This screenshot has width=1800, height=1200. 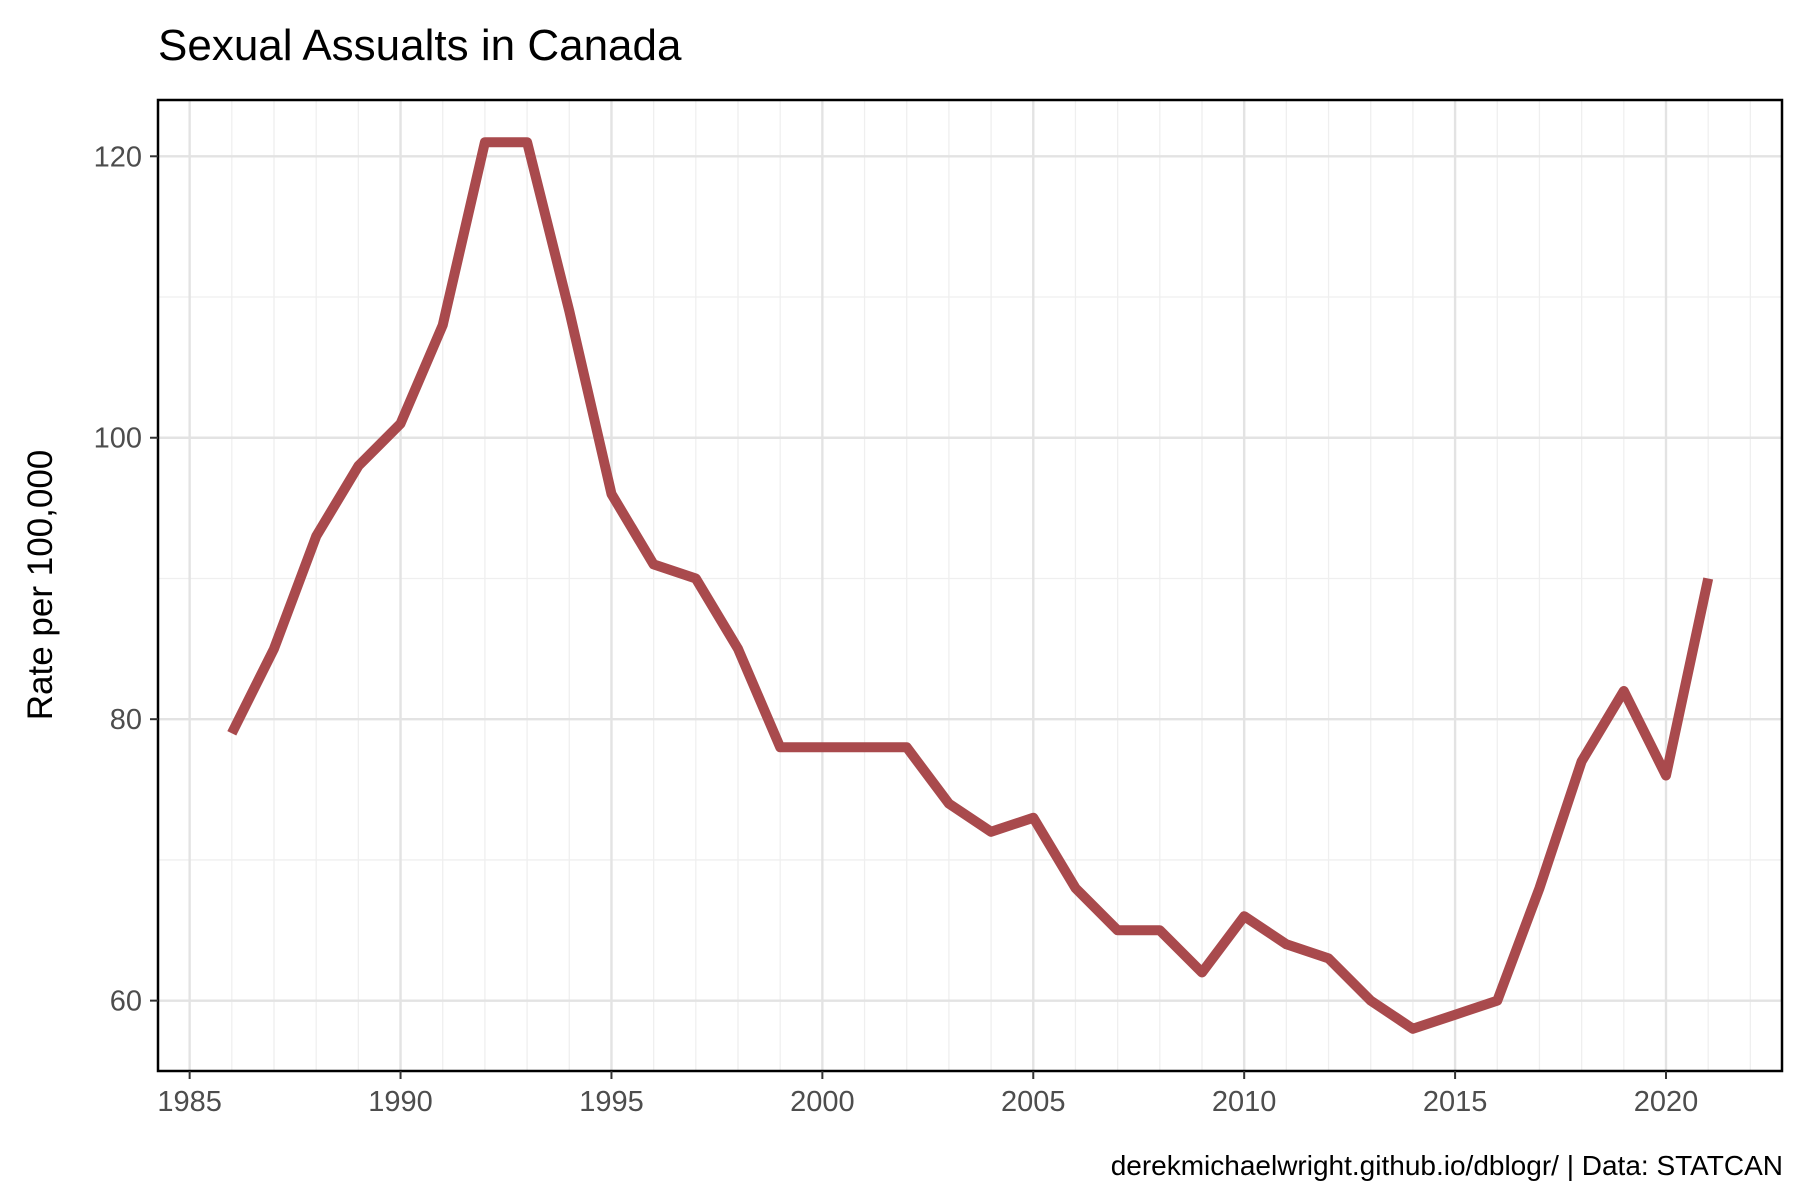 What do you see at coordinates (1244, 1102) in the screenshot?
I see `x-tick-label: 2010` at bounding box center [1244, 1102].